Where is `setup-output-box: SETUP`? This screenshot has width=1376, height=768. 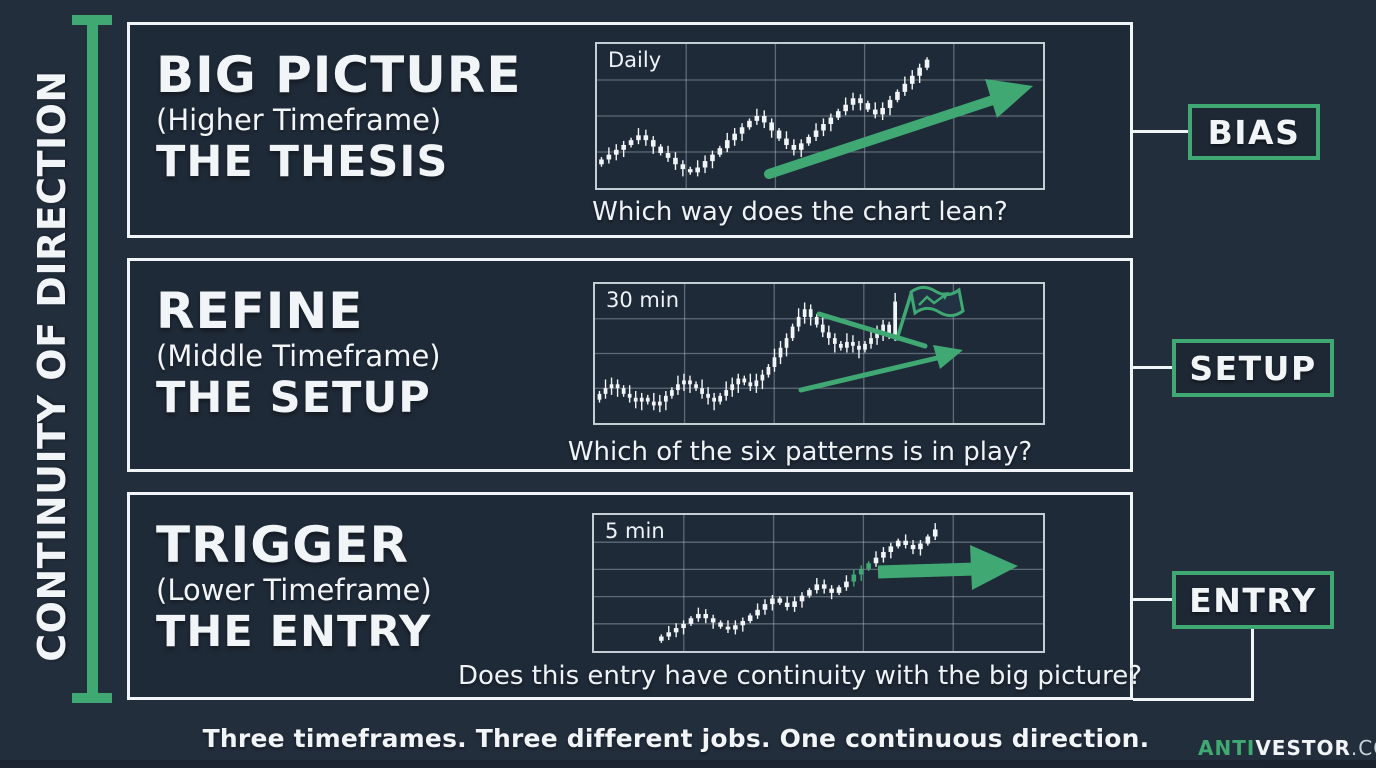 setup-output-box: SETUP is located at coordinates (1253, 368).